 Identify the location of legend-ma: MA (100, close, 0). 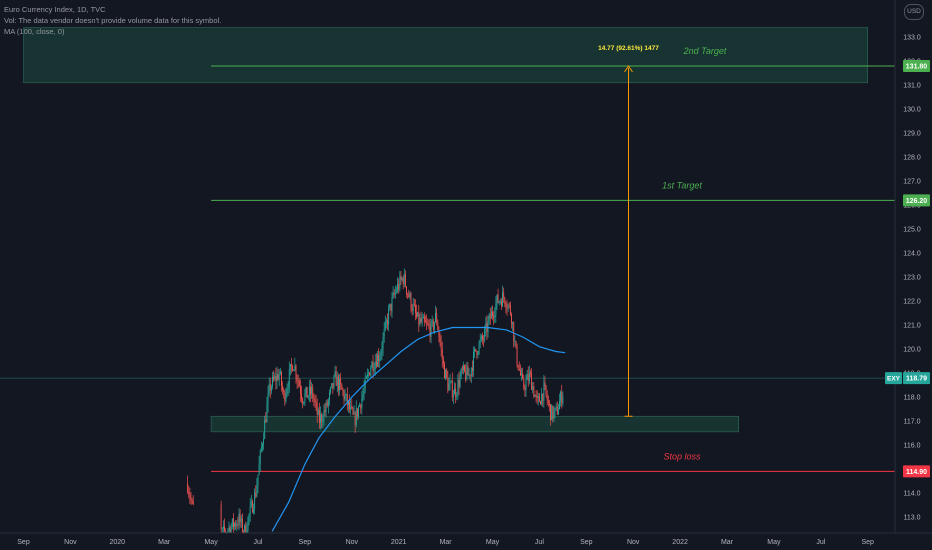
(34, 31).